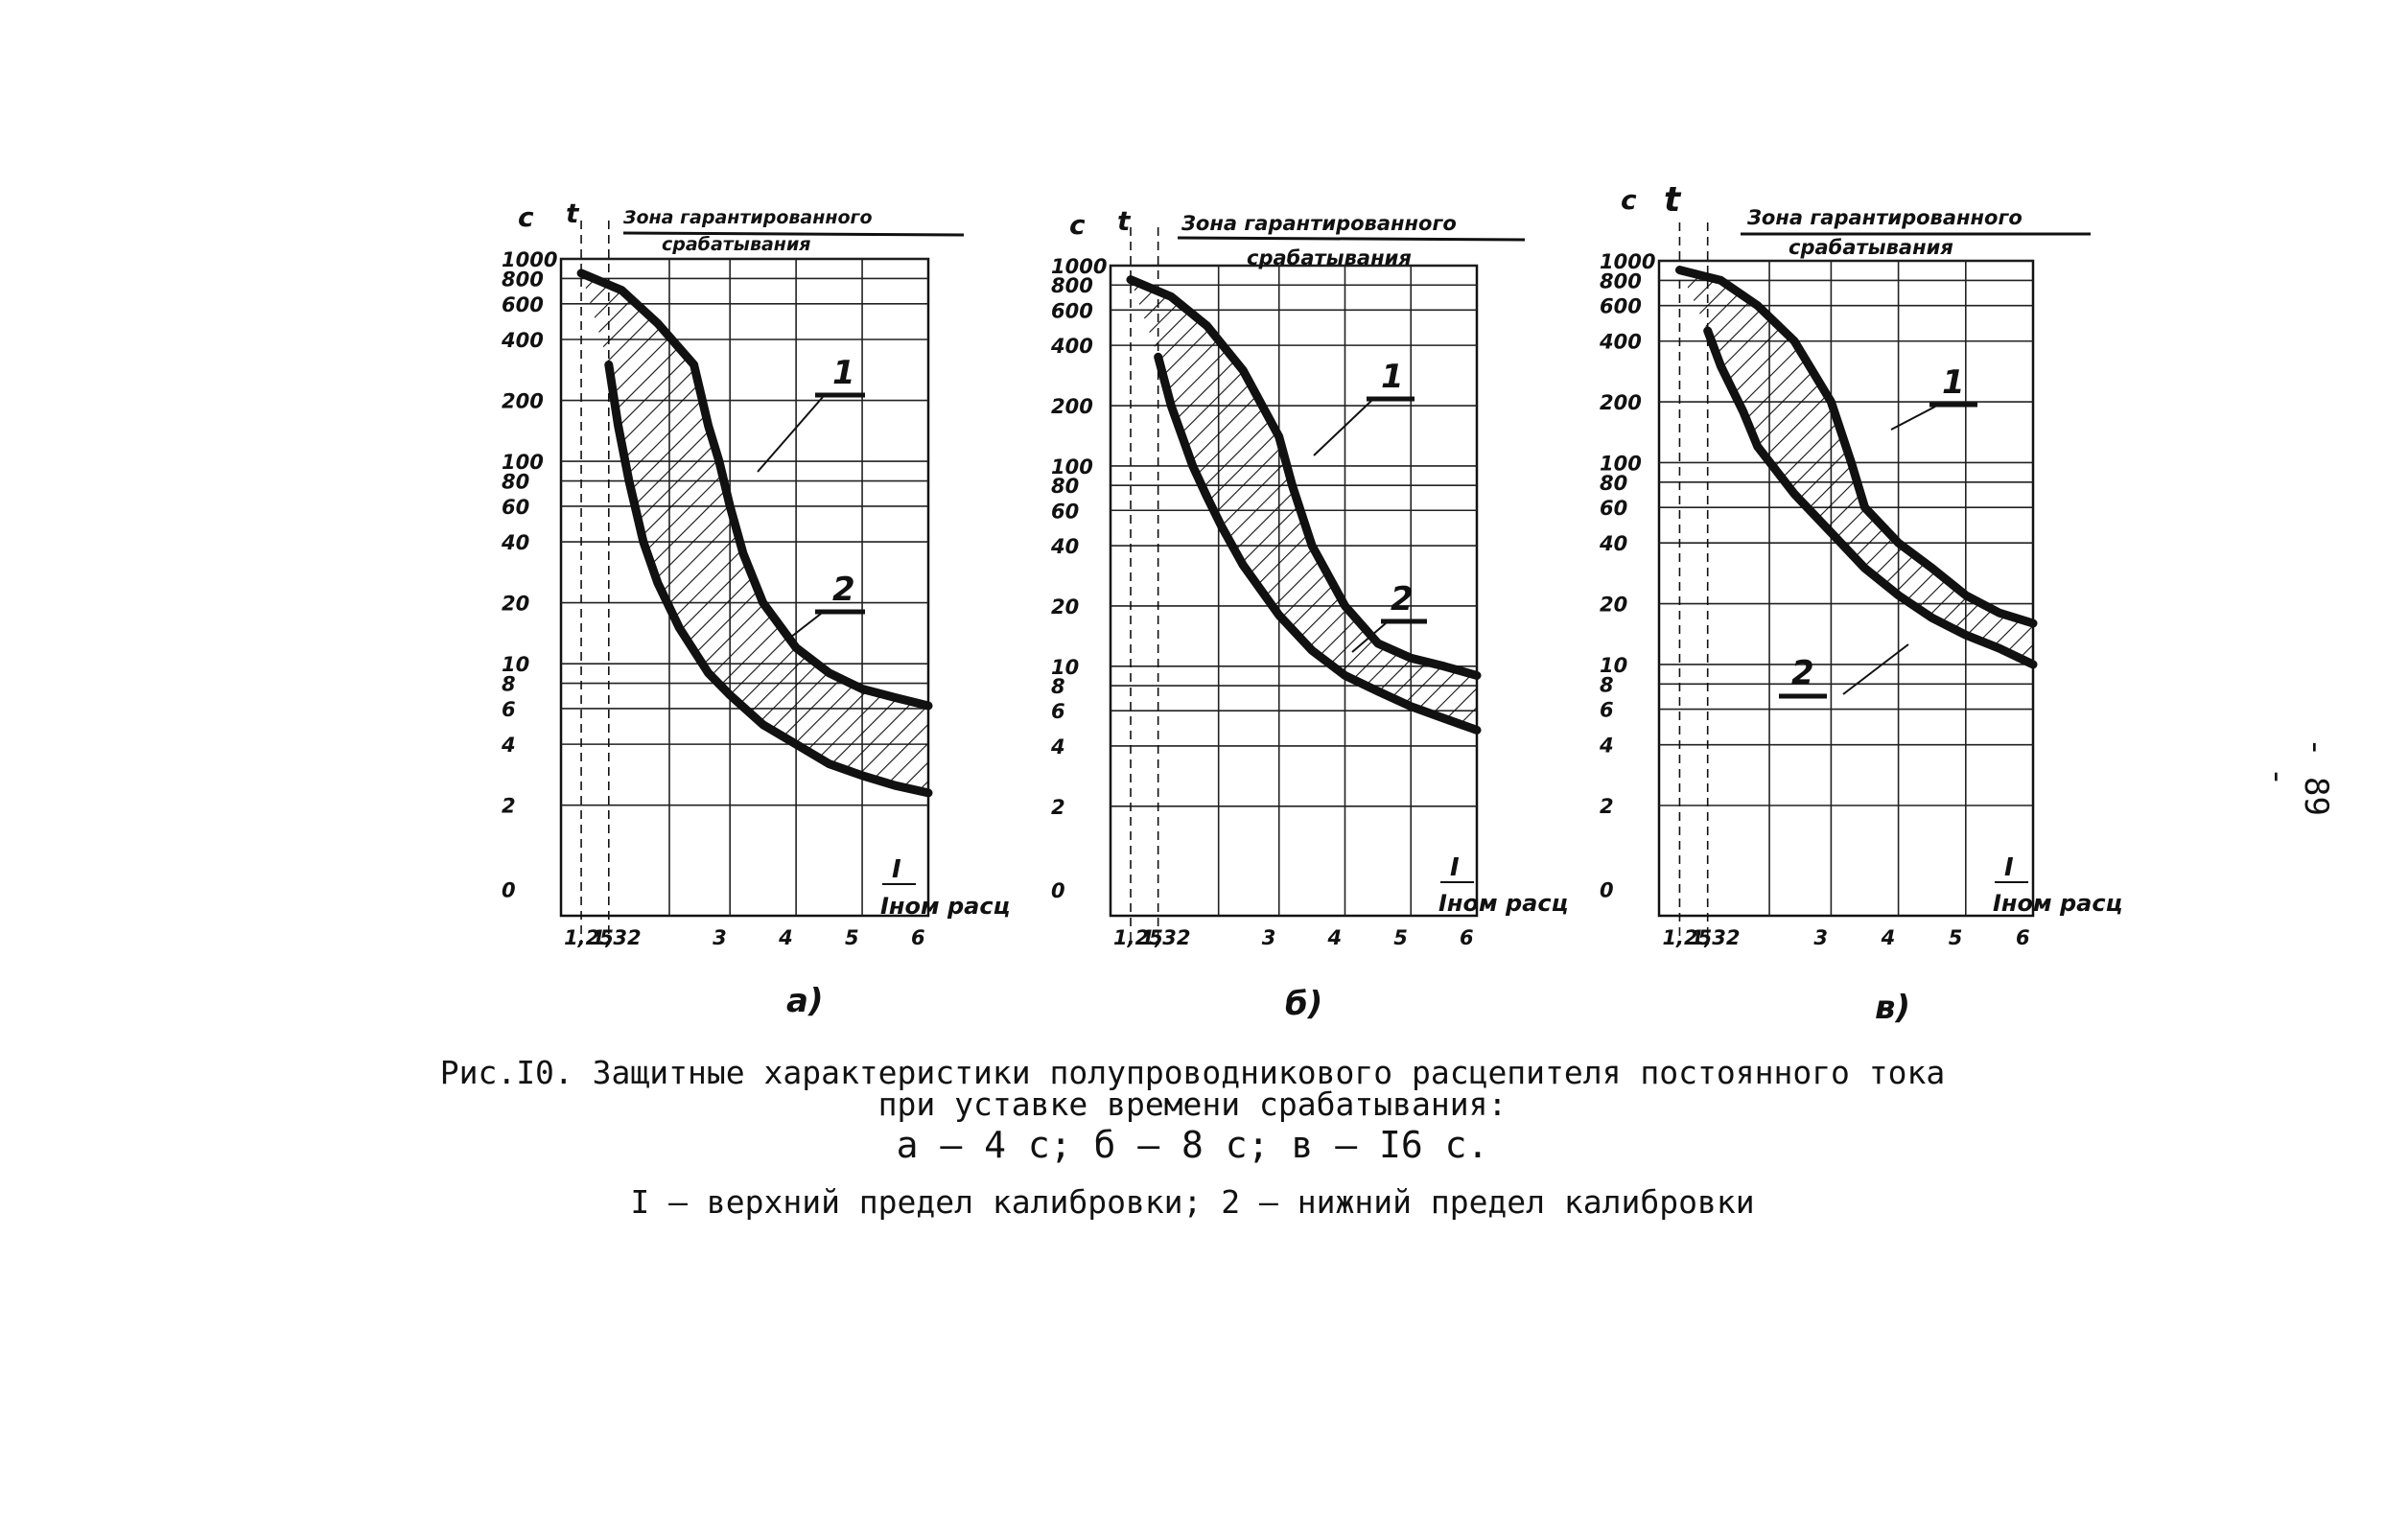 Image resolution: width=2385 pixels, height=1540 pixels. What do you see at coordinates (720, 937) in the screenshot?
I see `x-tick-label: 3` at bounding box center [720, 937].